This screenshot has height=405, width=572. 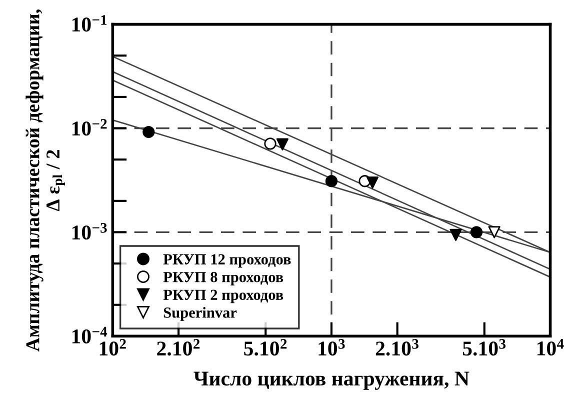 What do you see at coordinates (397, 347) in the screenshot?
I see `x-tick-label: 2.10$^{3}$` at bounding box center [397, 347].